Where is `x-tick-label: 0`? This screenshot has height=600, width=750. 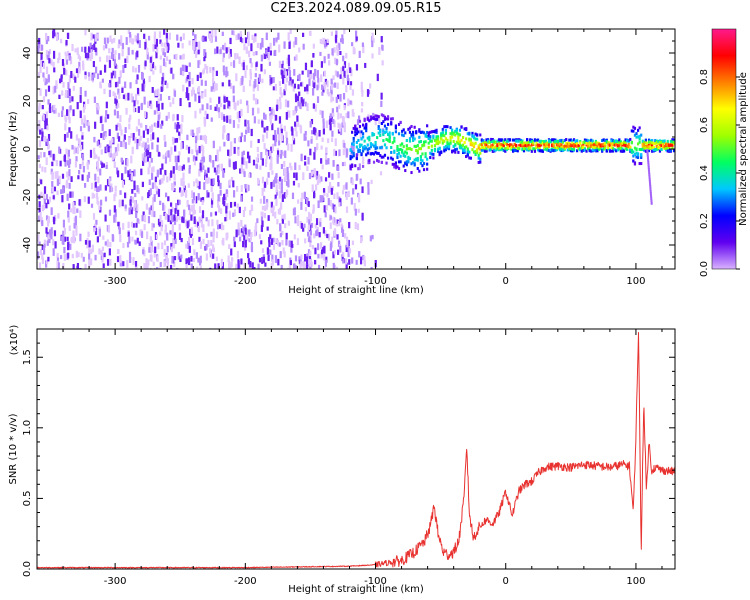 x-tick-label: 0 is located at coordinates (506, 281).